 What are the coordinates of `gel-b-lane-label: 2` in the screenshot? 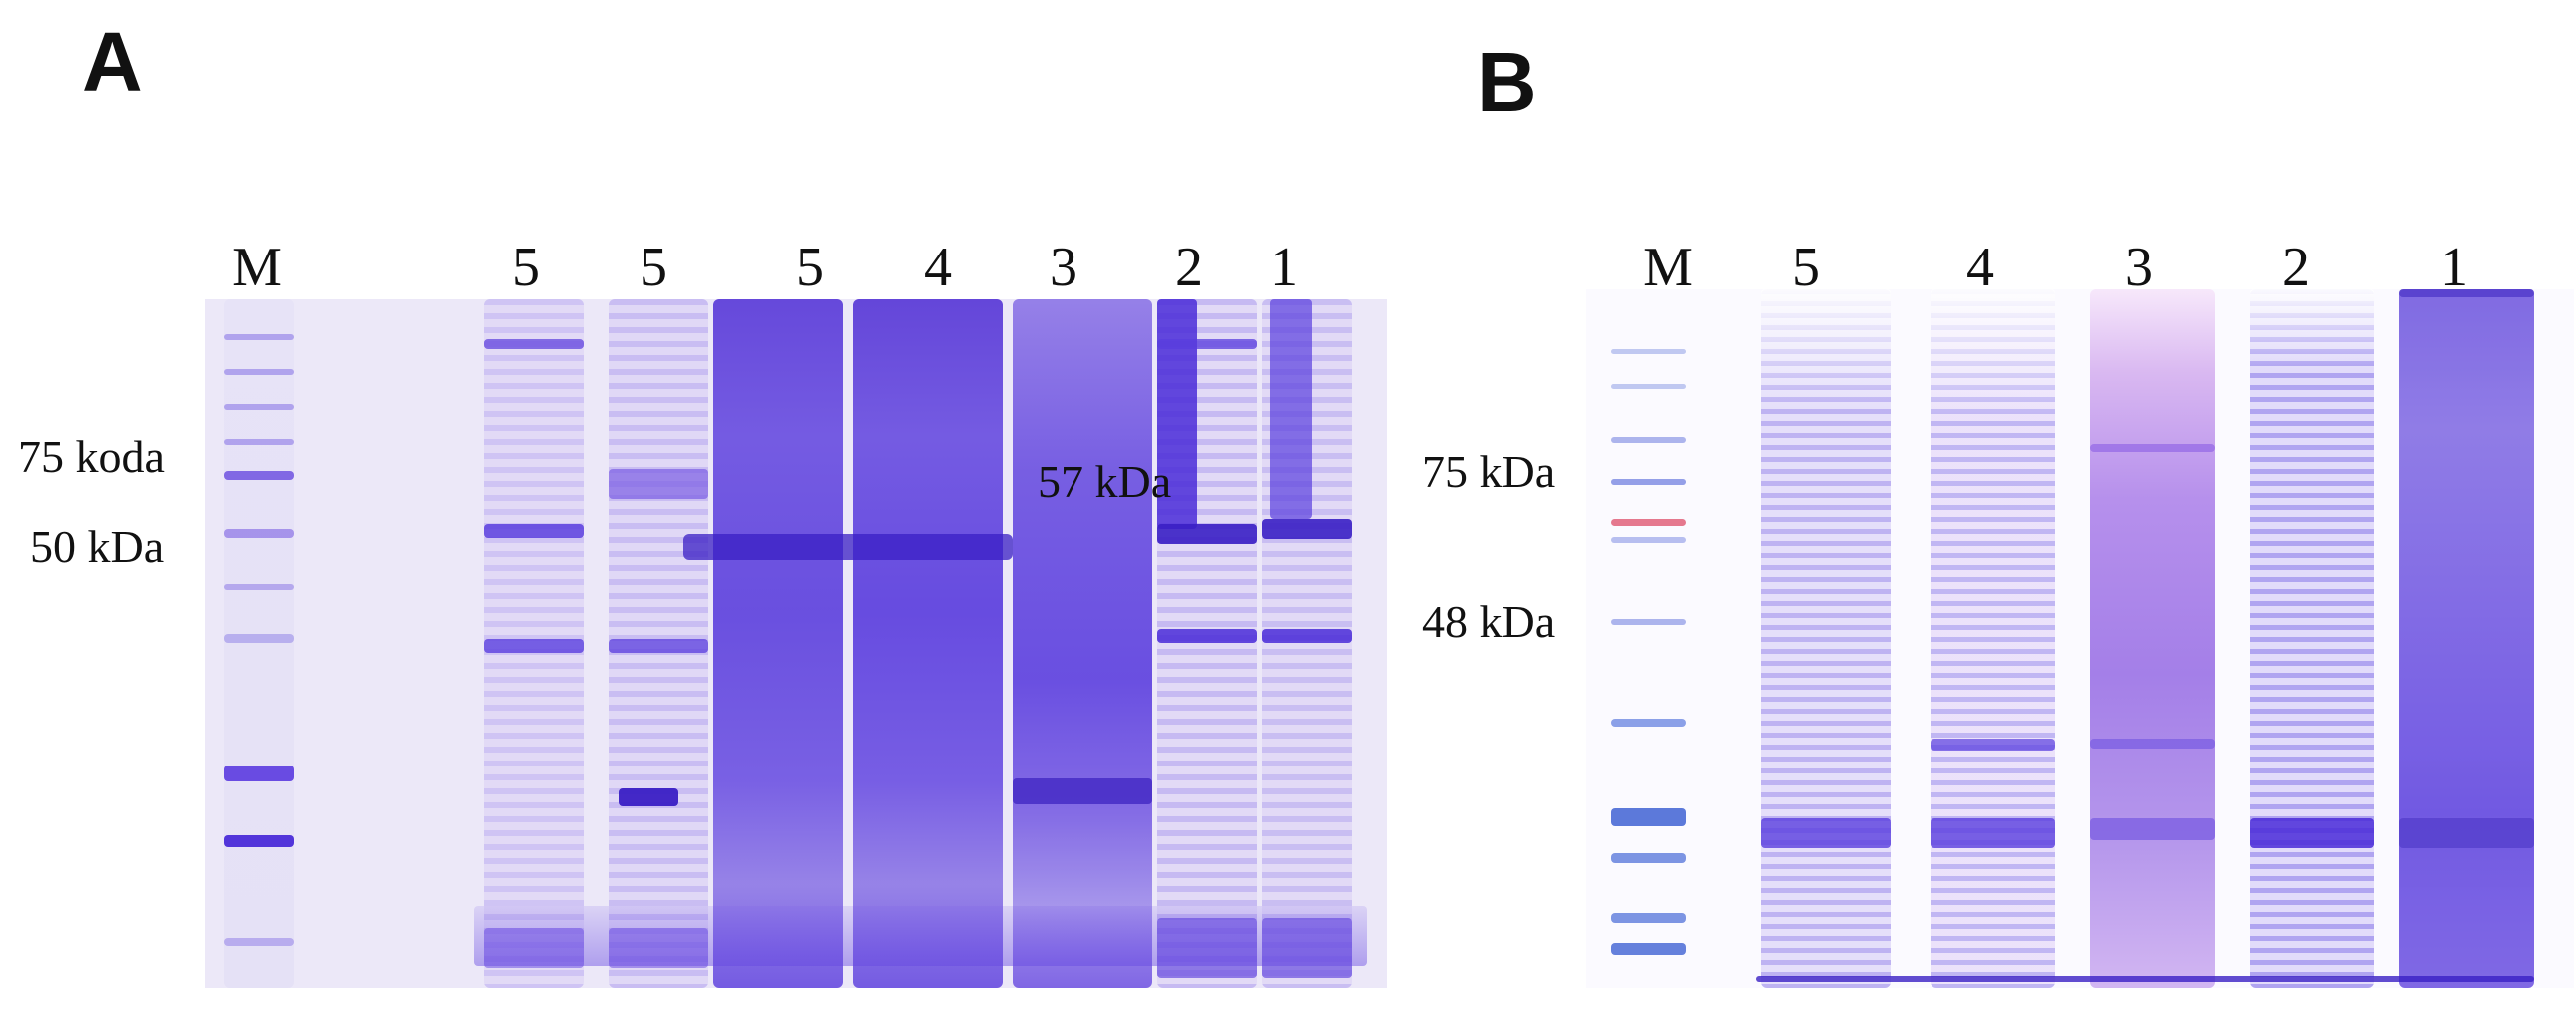 It's located at (2296, 267).